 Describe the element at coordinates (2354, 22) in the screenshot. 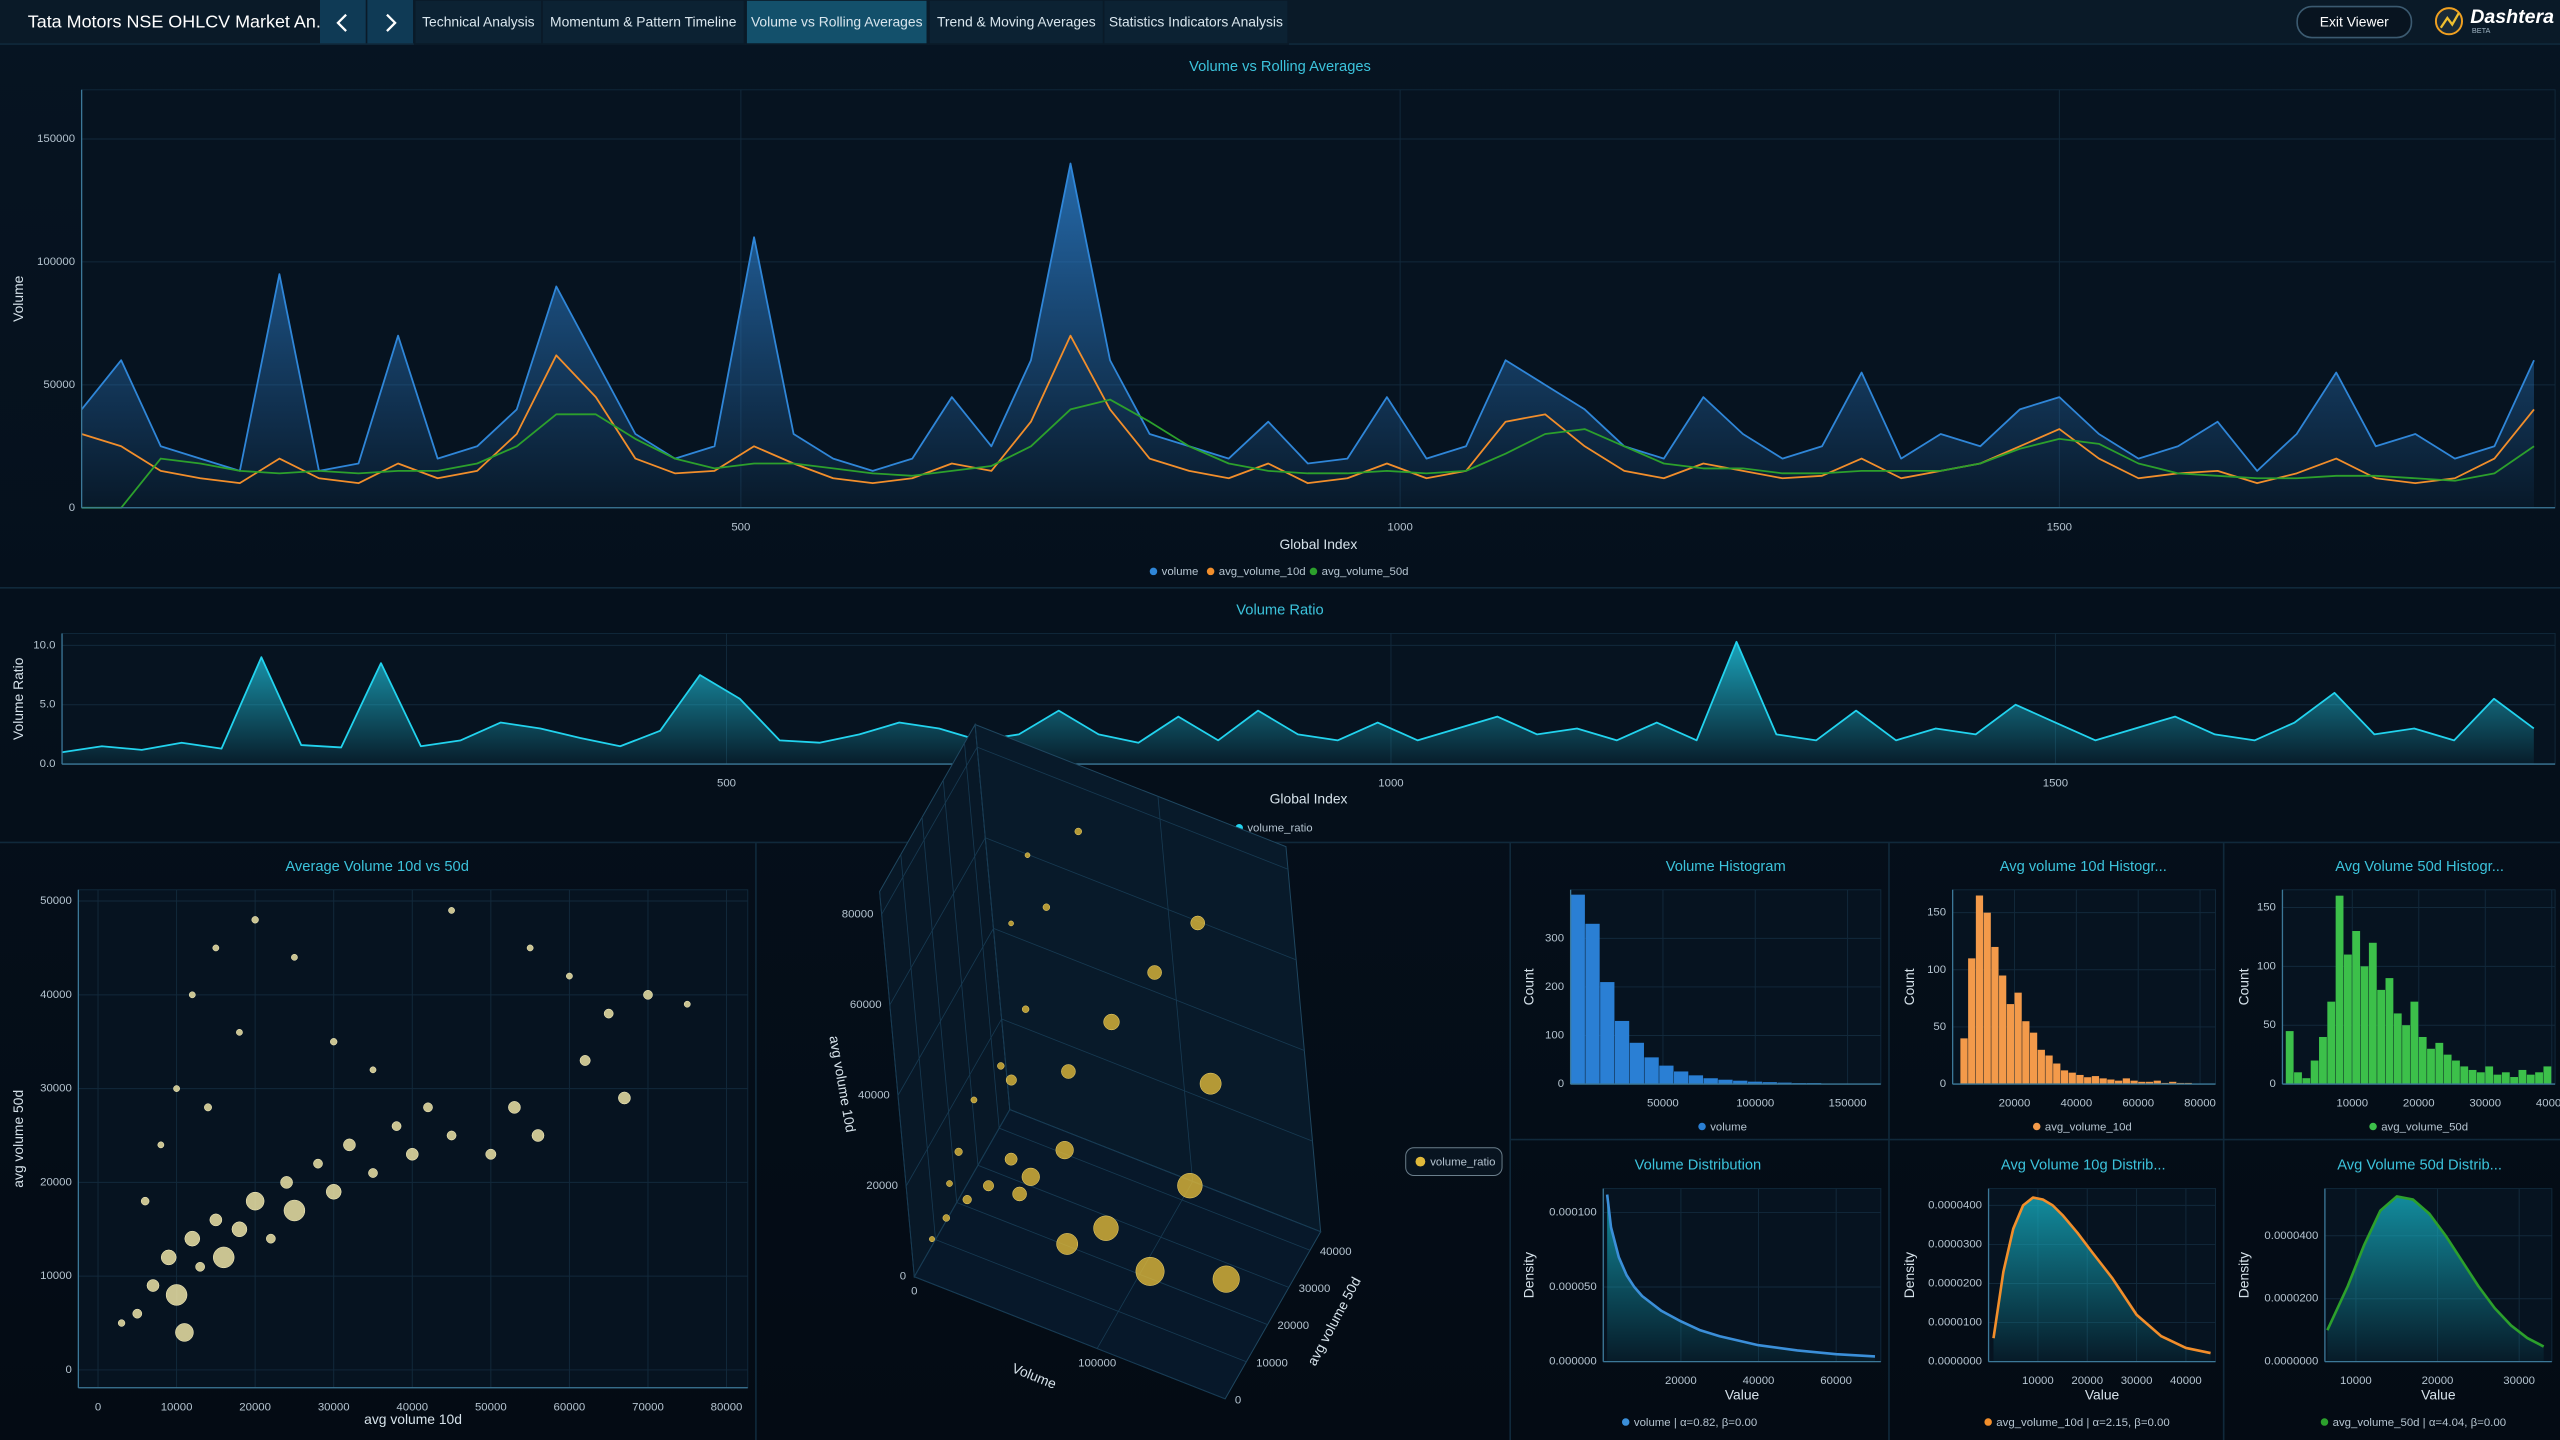

I see `exit-button` at that location.